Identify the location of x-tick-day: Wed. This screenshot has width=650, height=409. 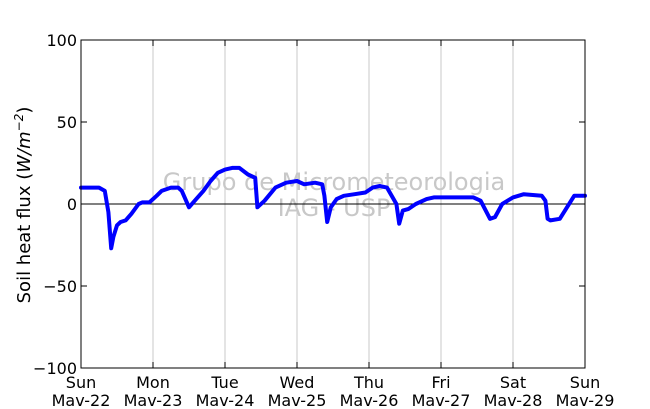
(297, 382).